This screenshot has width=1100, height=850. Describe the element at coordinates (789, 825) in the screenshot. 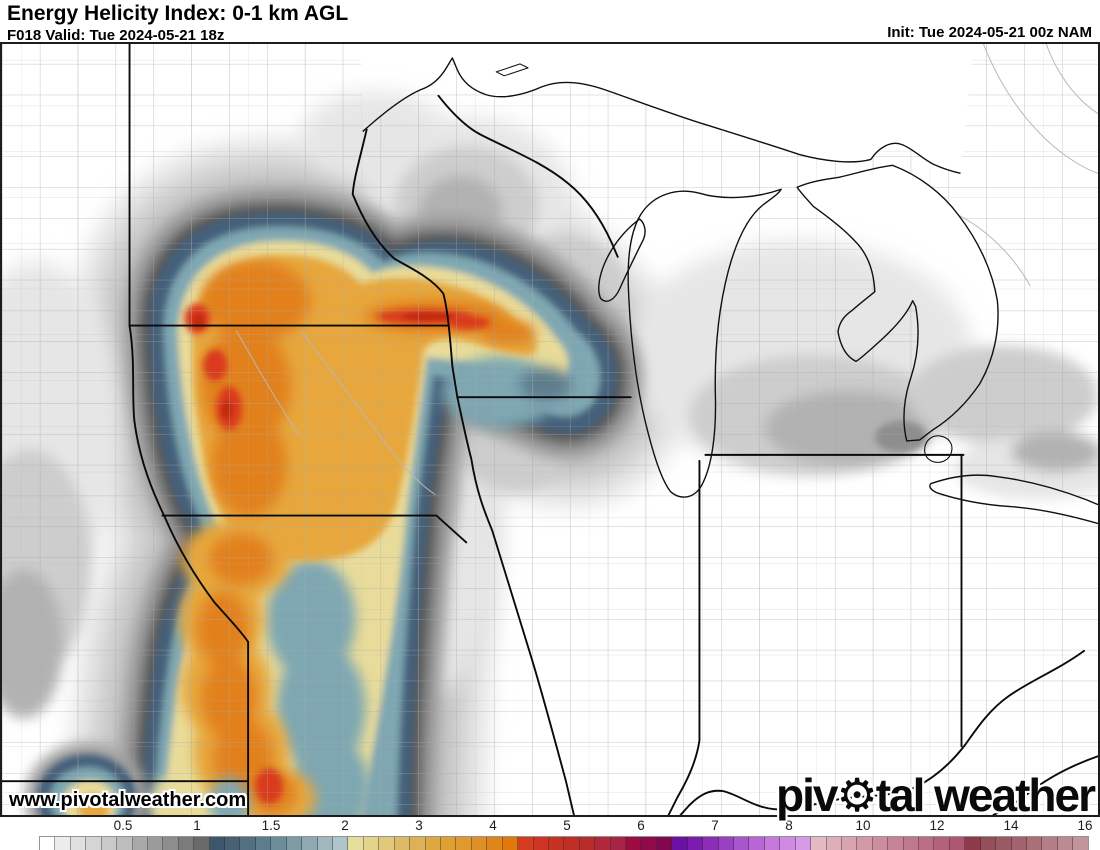

I see `legend-tick-8: 8` at that location.